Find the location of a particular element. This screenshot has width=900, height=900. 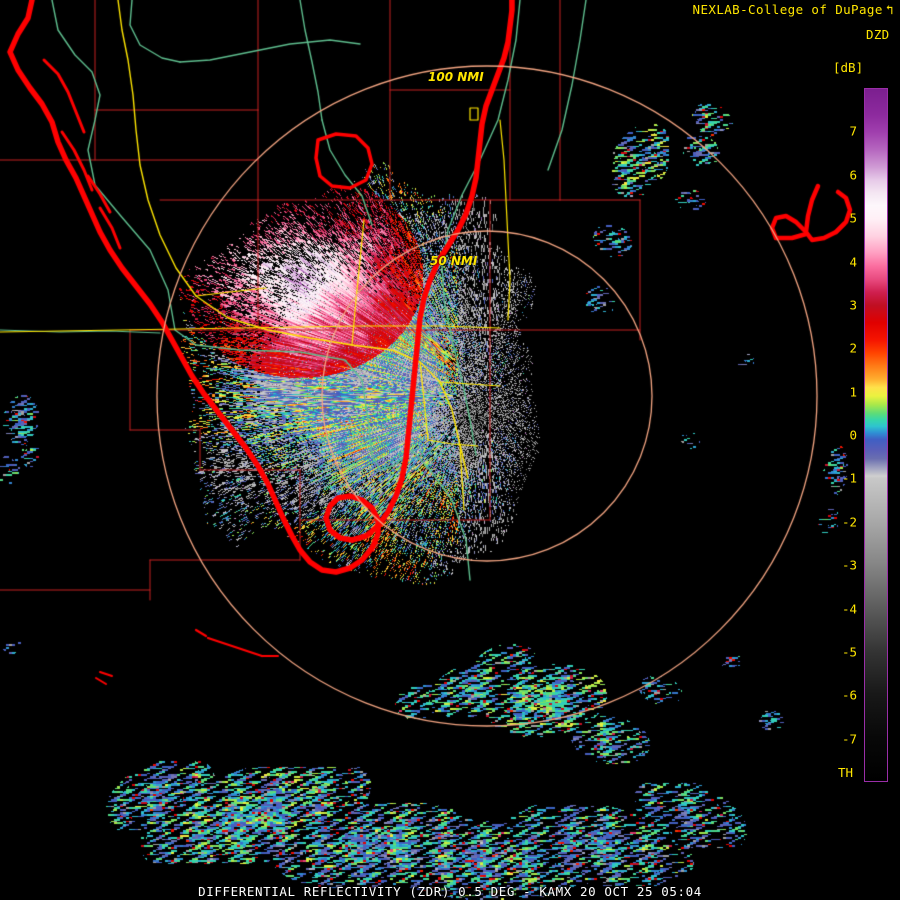

colorbar-tick-neg6: -6 is located at coordinates (849, 695).